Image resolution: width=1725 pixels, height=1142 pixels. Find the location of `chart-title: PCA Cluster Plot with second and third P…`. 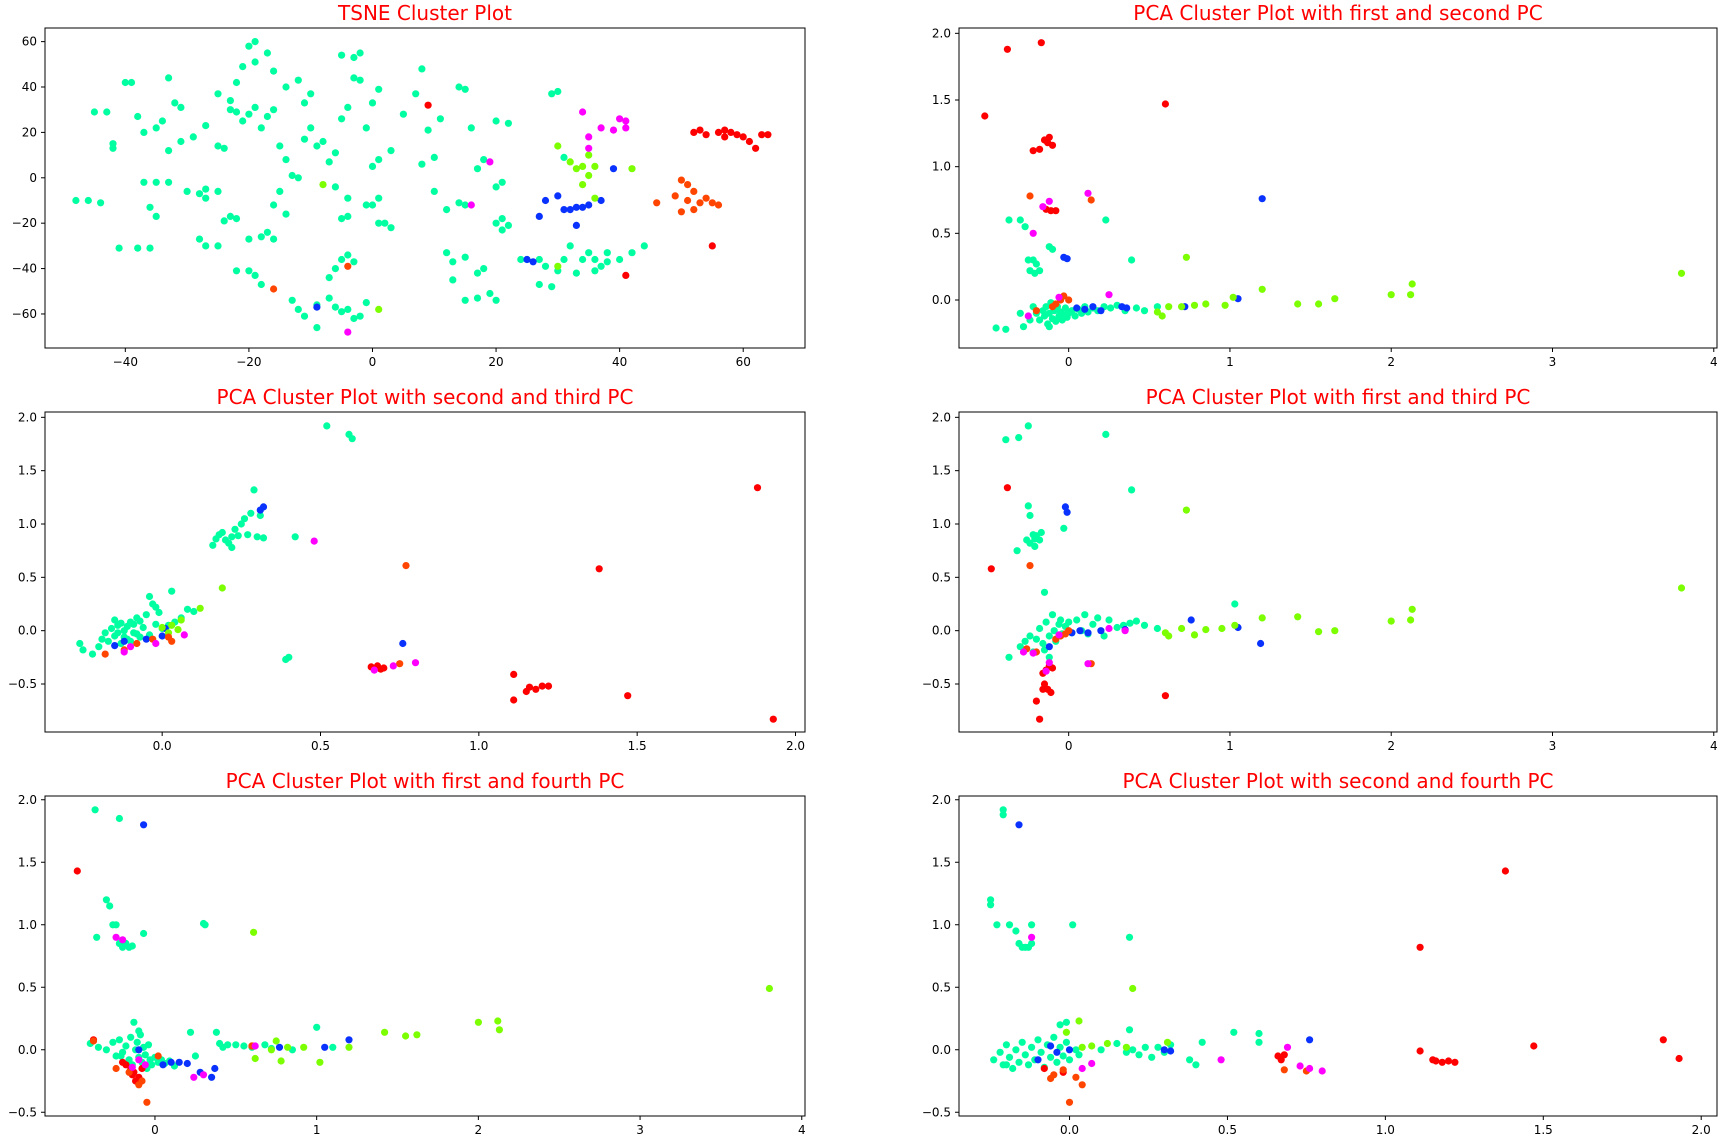

chart-title: PCA Cluster Plot with second and third P… is located at coordinates (425, 397).